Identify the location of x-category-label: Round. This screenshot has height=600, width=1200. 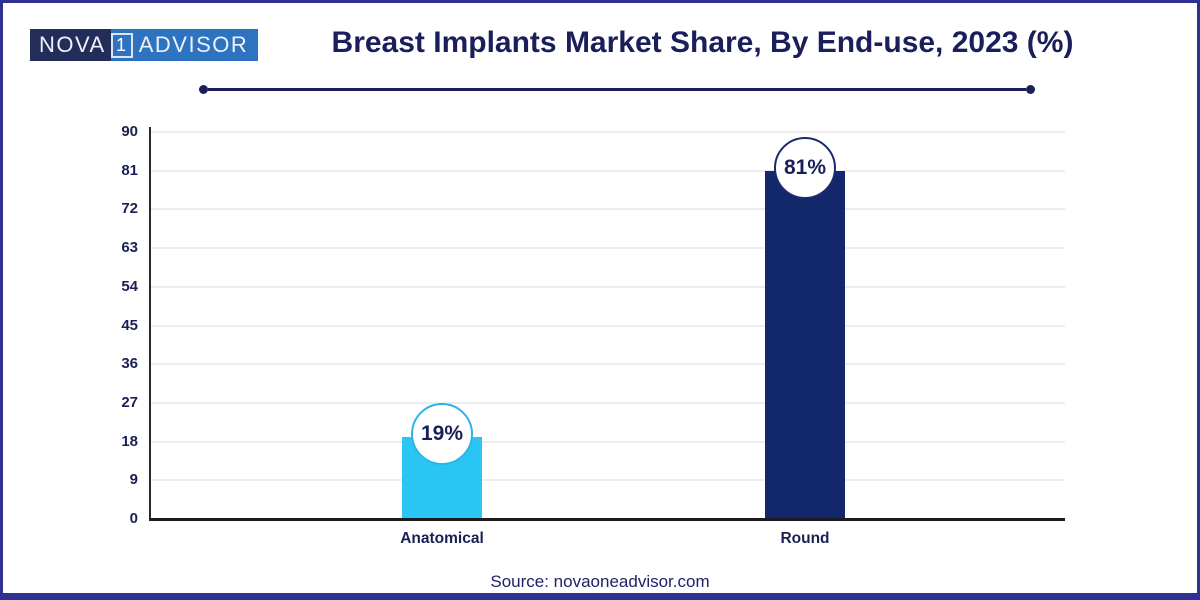
(805, 538).